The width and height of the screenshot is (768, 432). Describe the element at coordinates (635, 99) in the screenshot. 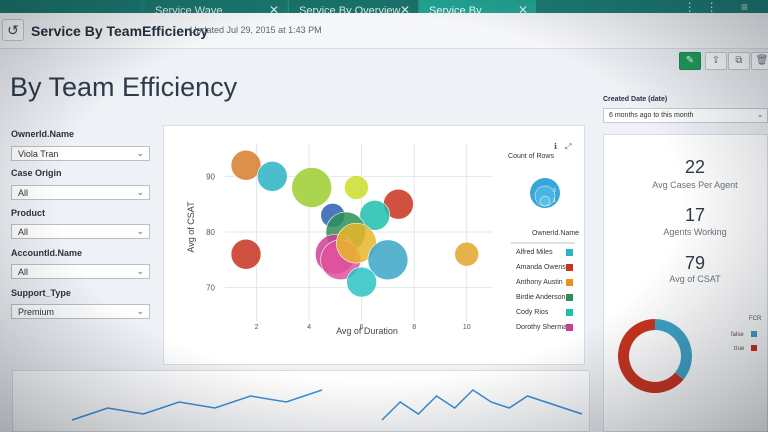

I see `date-filter-label: Created Date (date)` at that location.